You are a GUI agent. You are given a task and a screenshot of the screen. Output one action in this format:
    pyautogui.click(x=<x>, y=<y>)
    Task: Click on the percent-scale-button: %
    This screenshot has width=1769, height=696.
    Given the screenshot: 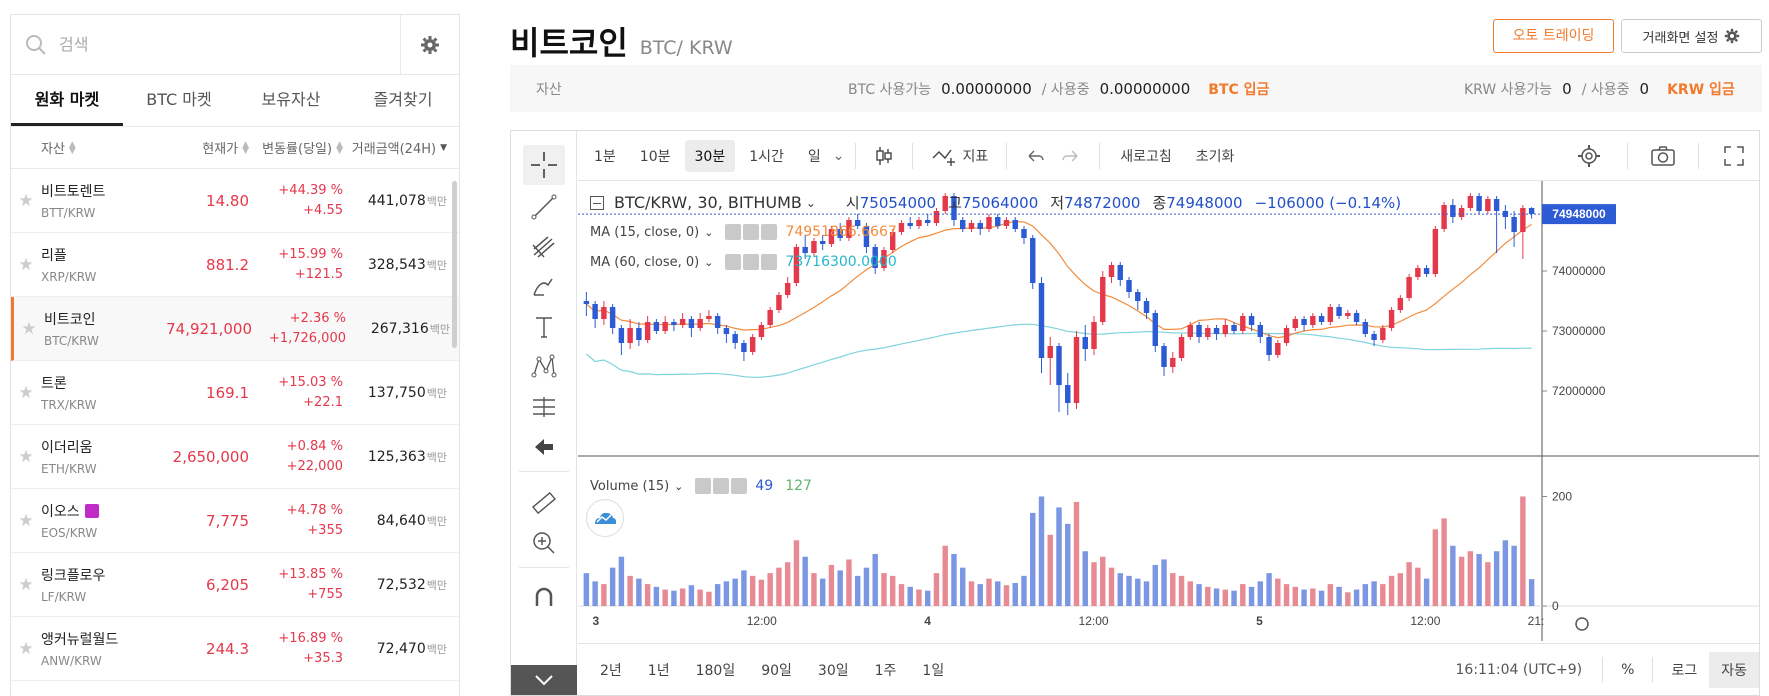 What is the action you would take?
    pyautogui.click(x=1628, y=670)
    